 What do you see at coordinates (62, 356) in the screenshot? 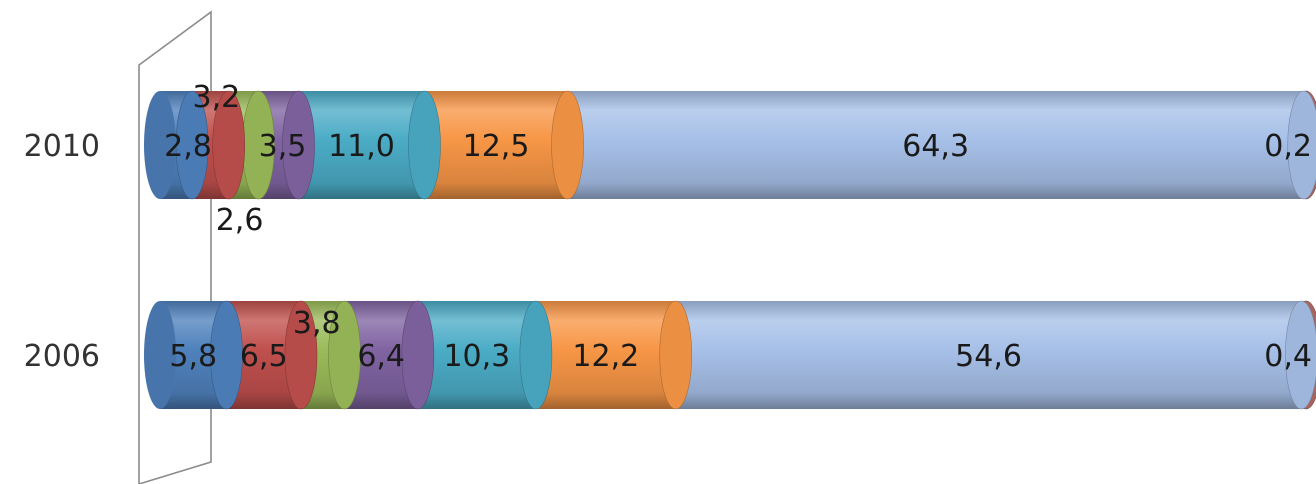
I see `category-label-2006: 2006` at bounding box center [62, 356].